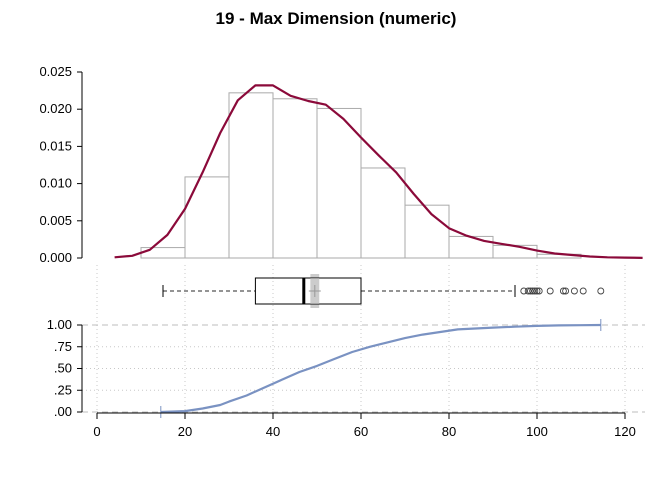  Describe the element at coordinates (55, 257) in the screenshot. I see `hist-y-tick-label: 0.000` at that location.